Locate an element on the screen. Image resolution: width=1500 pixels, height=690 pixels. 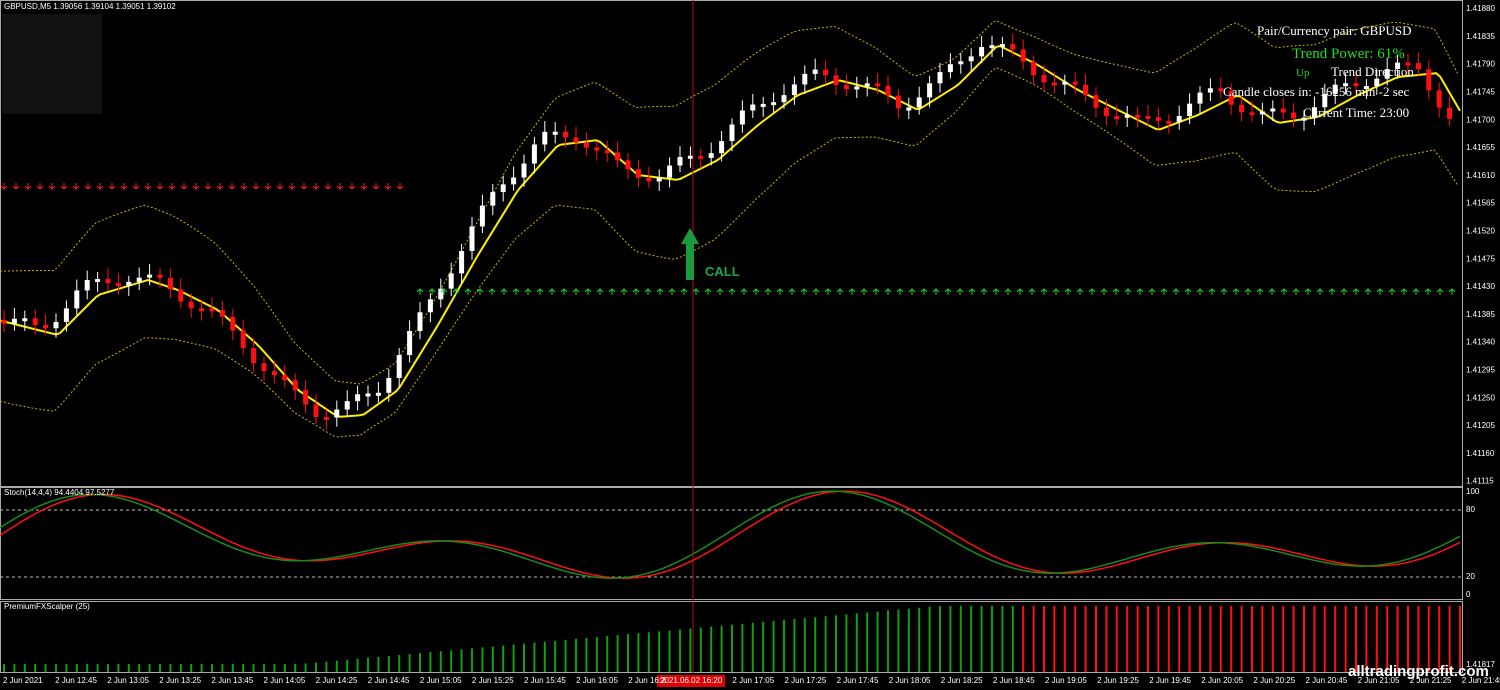
price-label: 1.41475 is located at coordinates (1480, 258).